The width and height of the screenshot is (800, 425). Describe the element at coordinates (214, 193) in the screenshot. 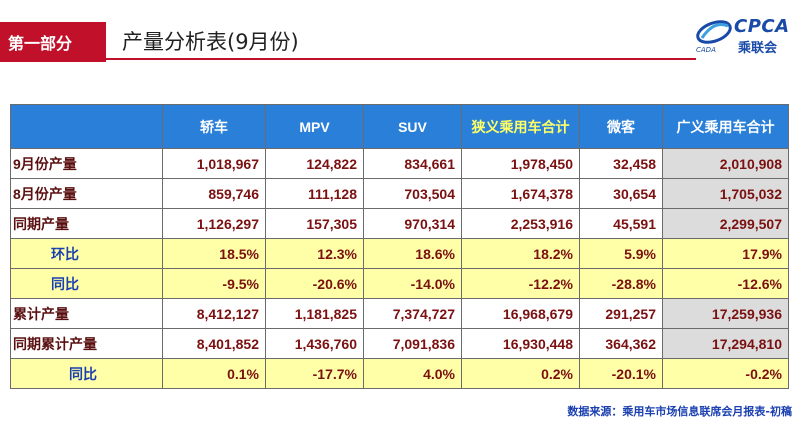

I see `table-cell: 859,746` at that location.